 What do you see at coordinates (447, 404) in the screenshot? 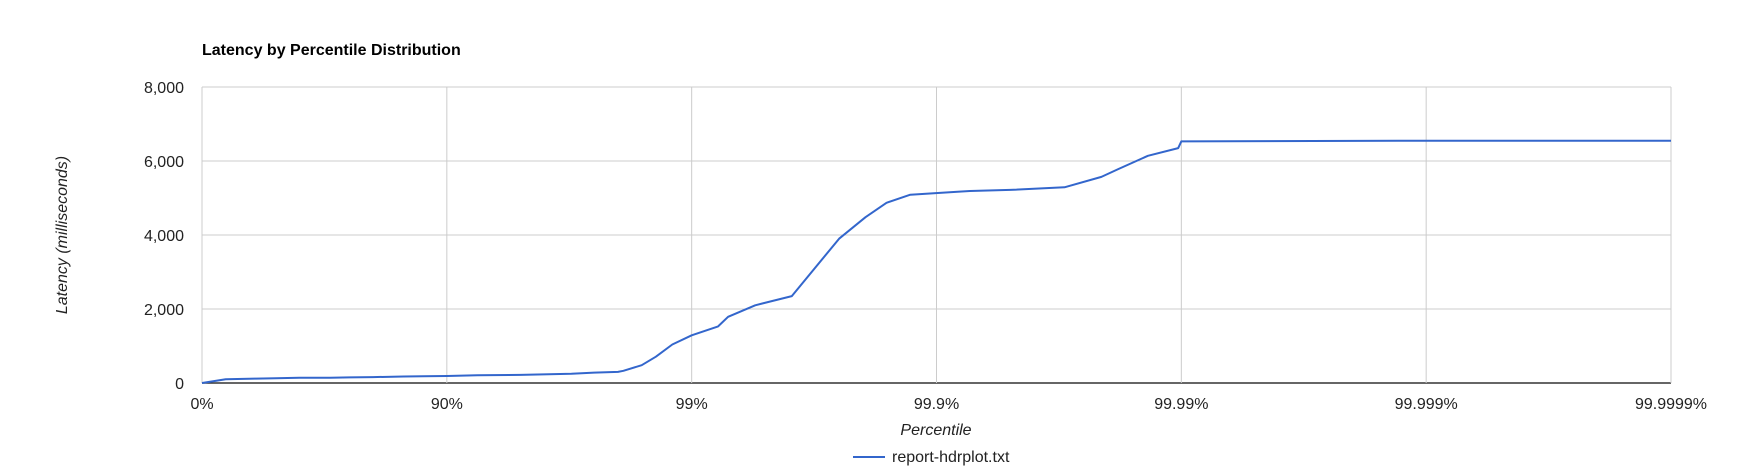
I see `x-tick-label: 90%` at bounding box center [447, 404].